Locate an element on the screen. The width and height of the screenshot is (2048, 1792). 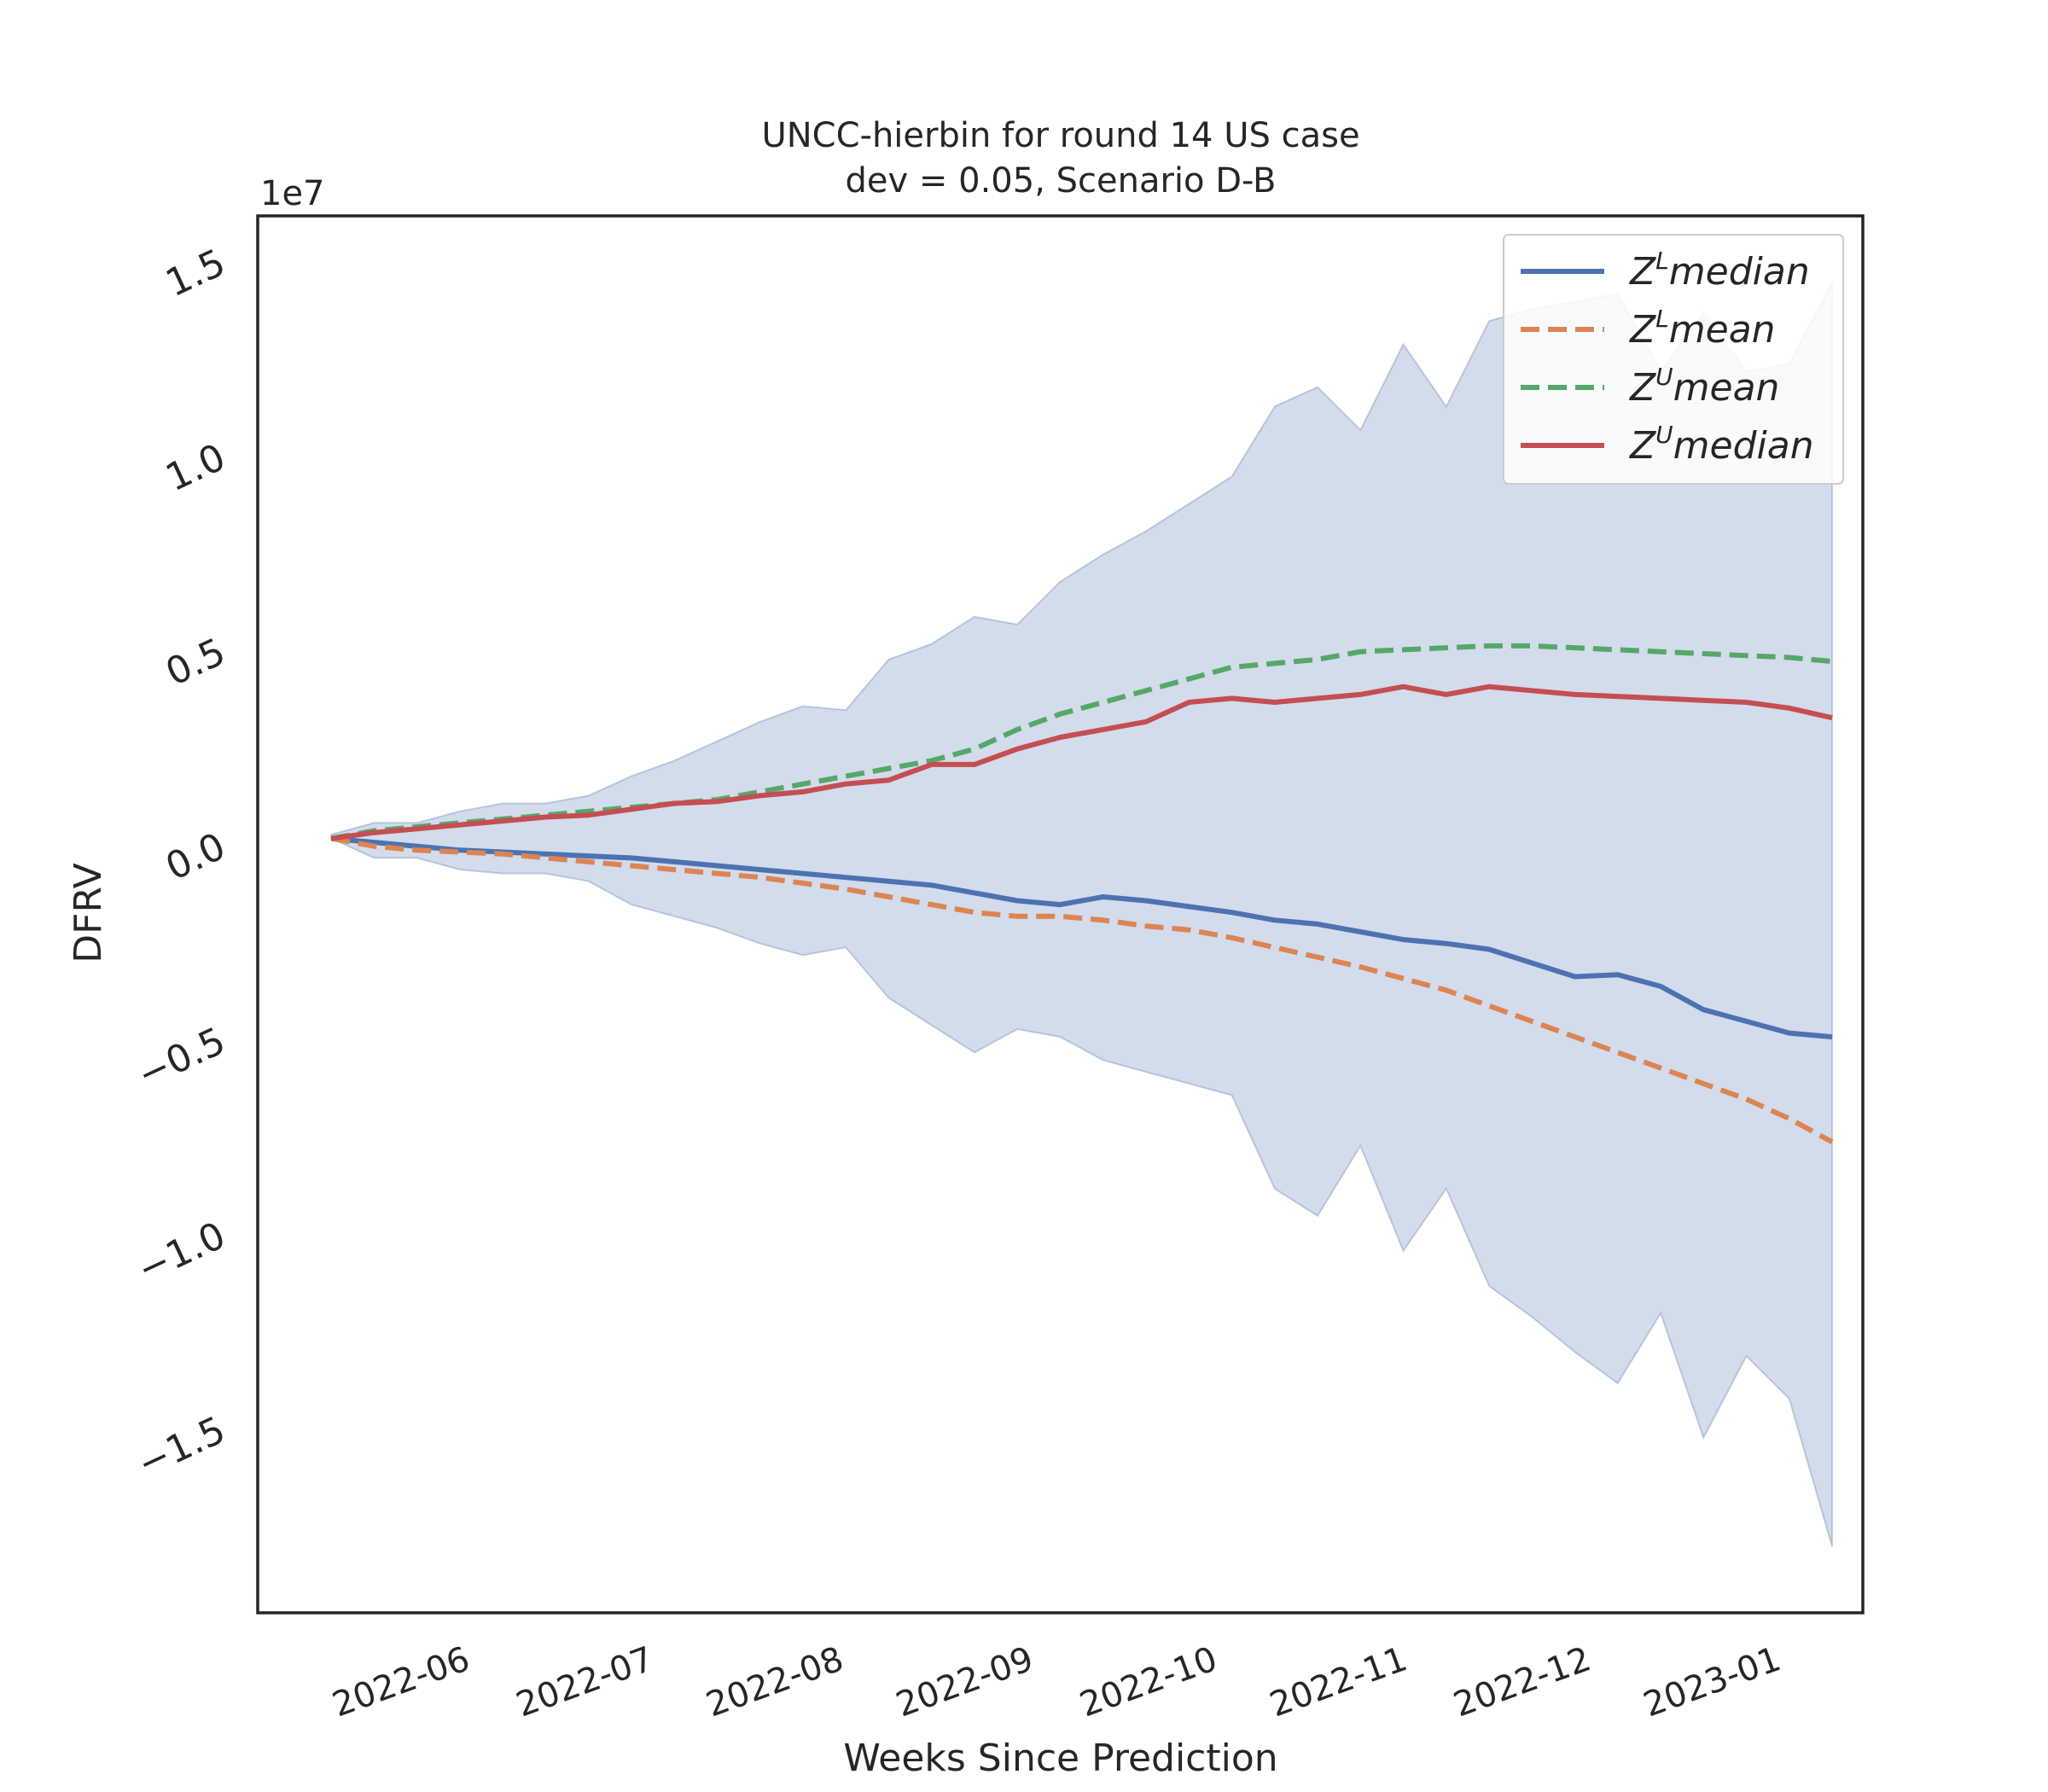
legend: ZLmedian ZLmean ZUmean ZUmedian is located at coordinates (1673, 359).